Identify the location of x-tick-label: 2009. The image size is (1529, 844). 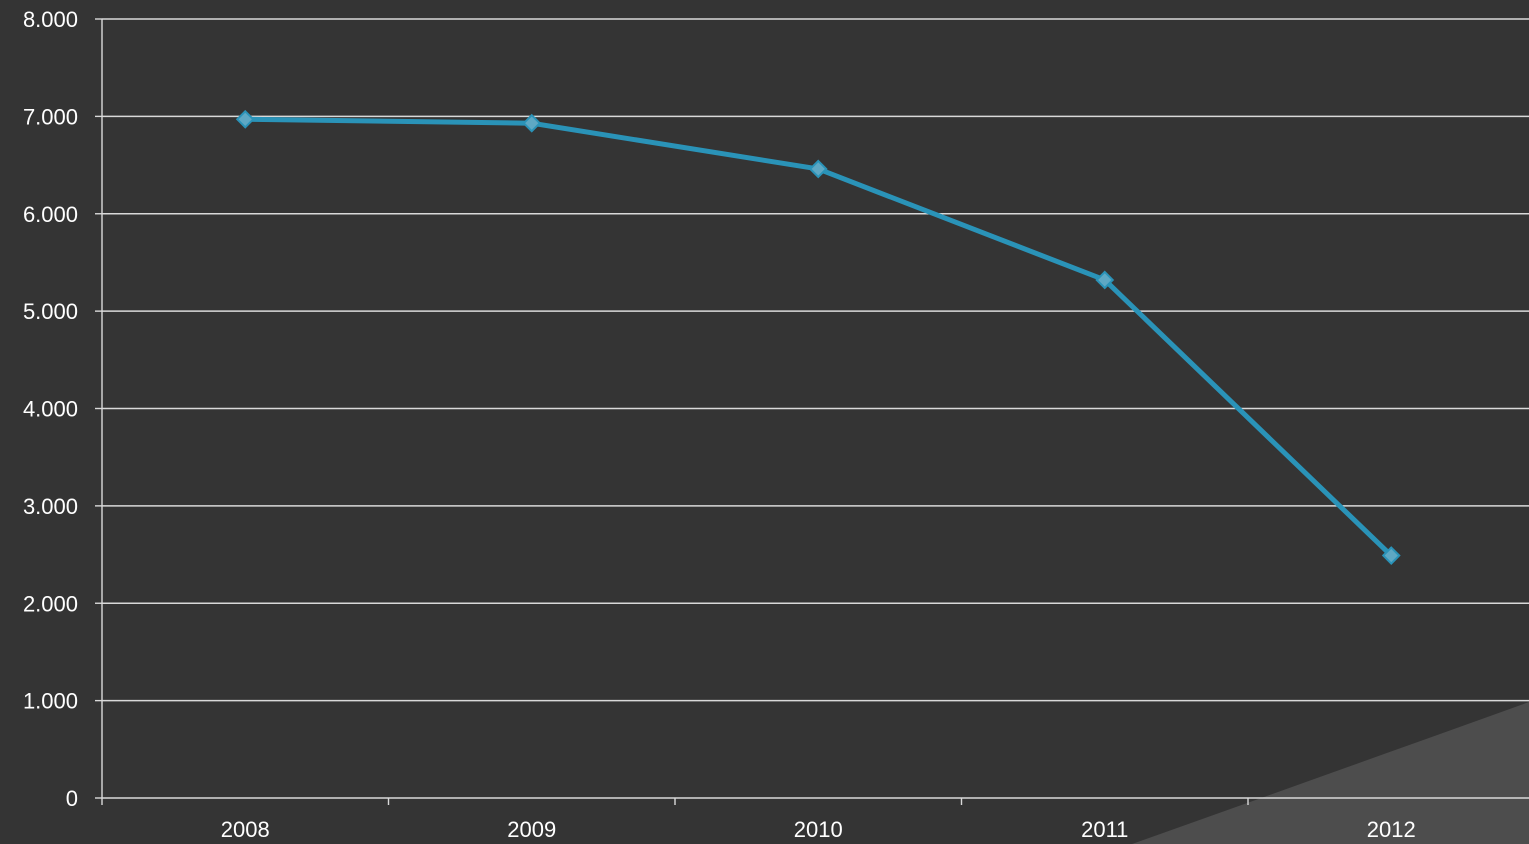
(531, 829).